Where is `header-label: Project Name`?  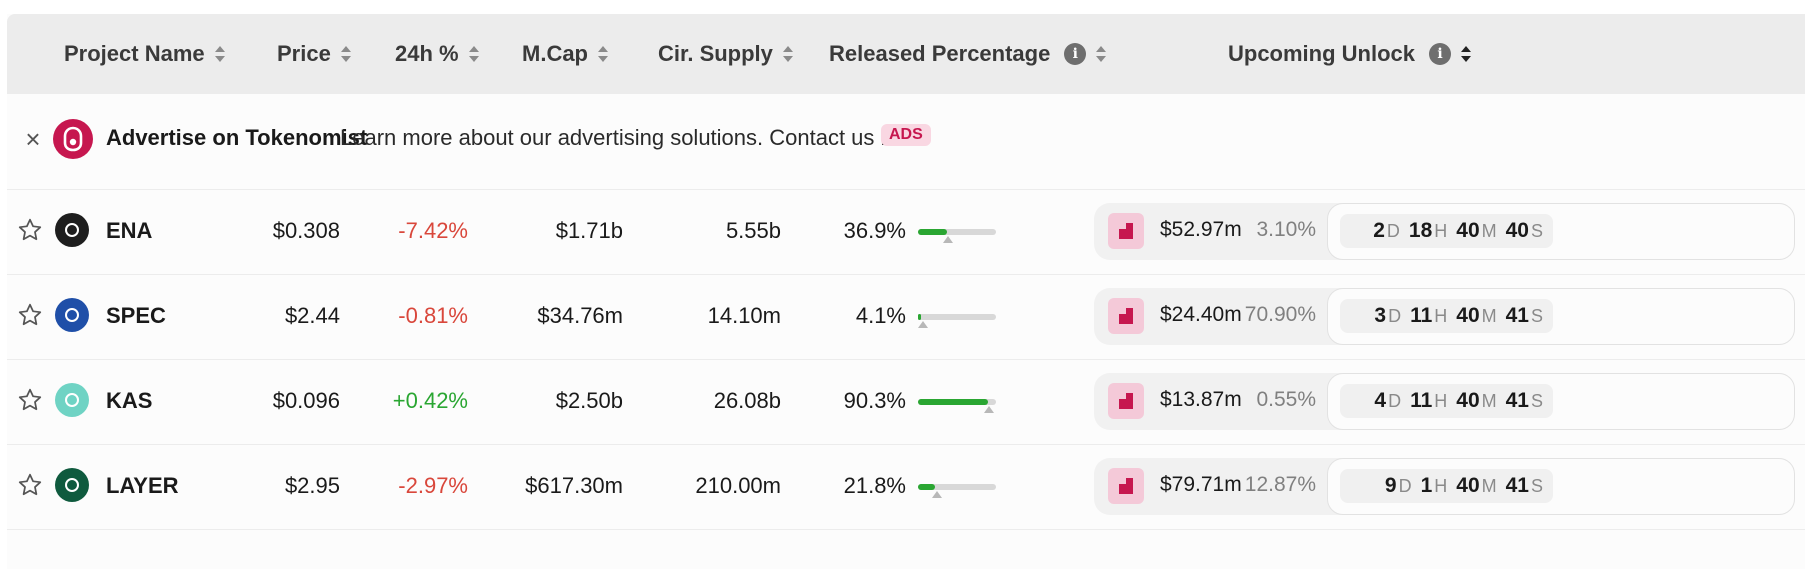 header-label: Project Name is located at coordinates (134, 53).